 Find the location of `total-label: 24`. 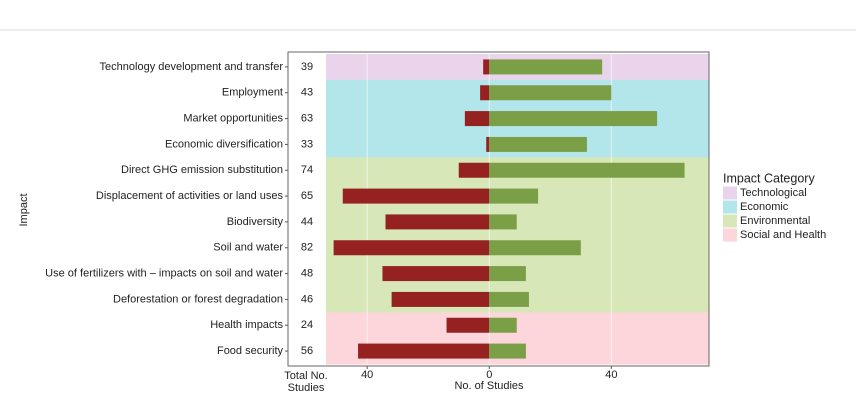

total-label: 24 is located at coordinates (307, 325).